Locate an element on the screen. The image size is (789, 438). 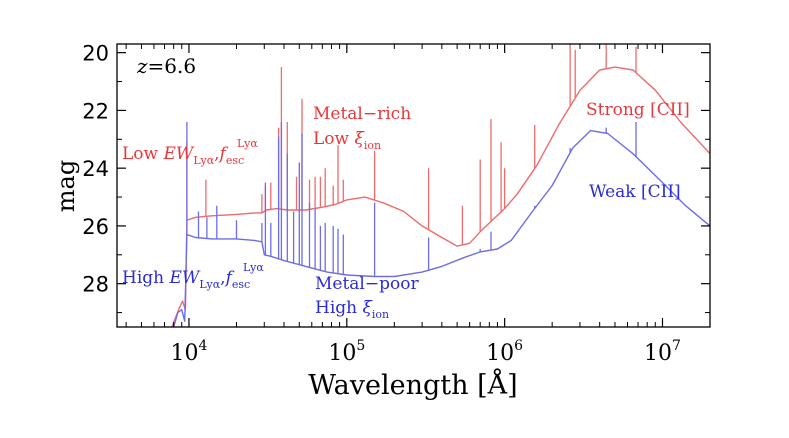
low-xi-label: Low ξion is located at coordinates (347, 140).